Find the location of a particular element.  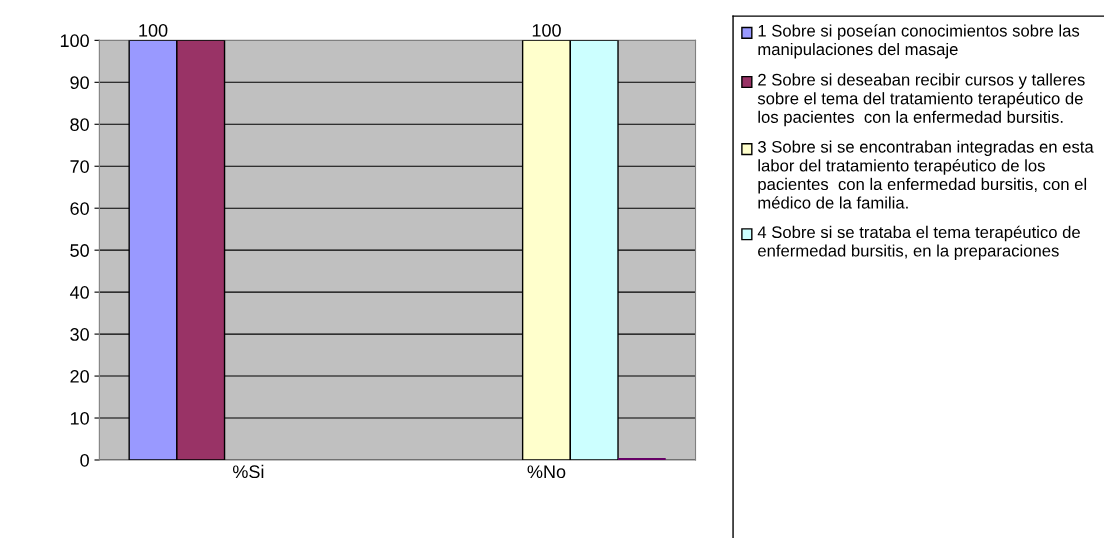

y-tick-label: 30 is located at coordinates (79, 334).